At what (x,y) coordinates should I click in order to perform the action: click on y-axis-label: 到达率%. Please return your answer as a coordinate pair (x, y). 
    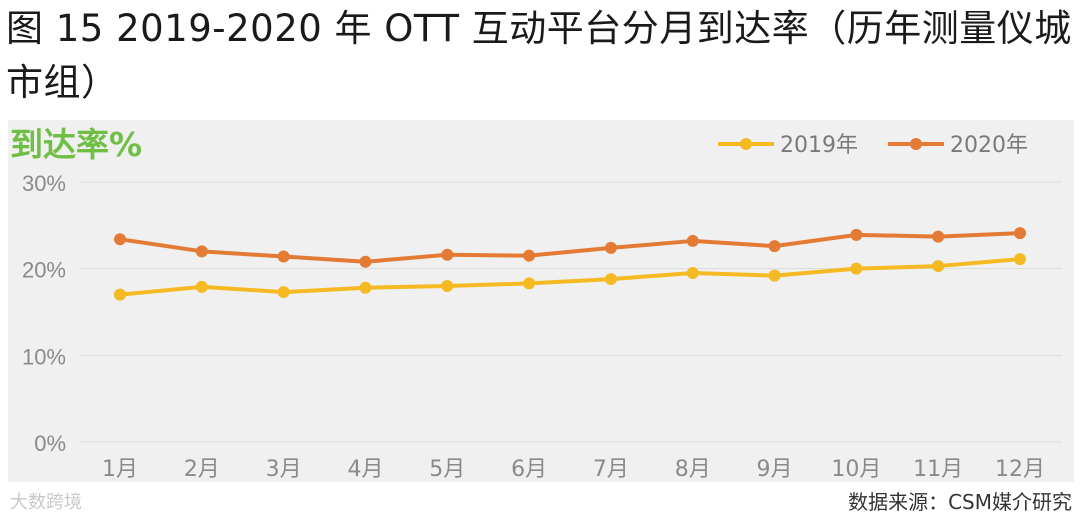
    Looking at the image, I should click on (76, 144).